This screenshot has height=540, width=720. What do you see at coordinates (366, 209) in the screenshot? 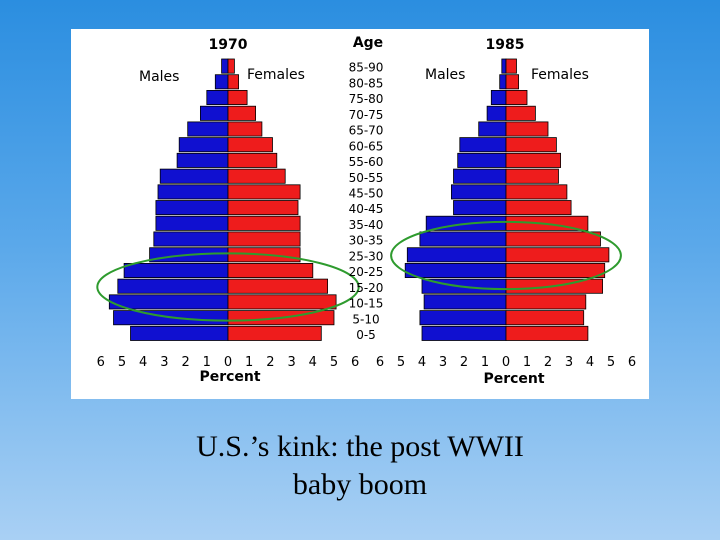
I see `age-label-40-45: 40-45` at bounding box center [366, 209].